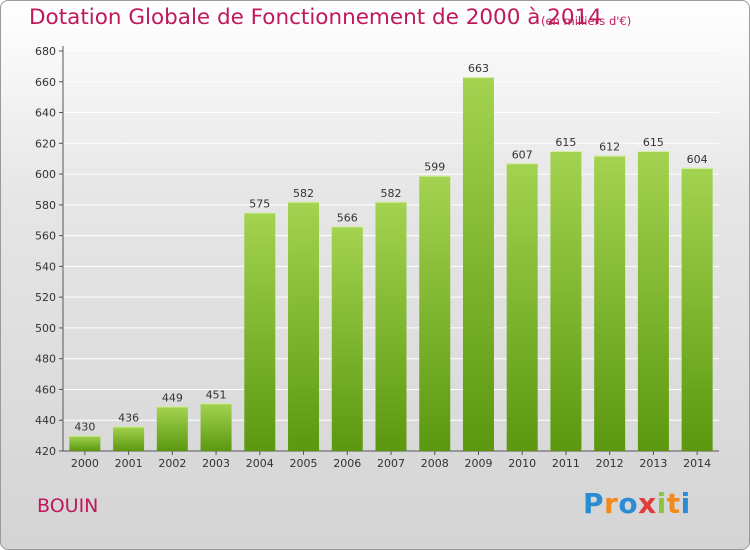 This screenshot has height=550, width=750. What do you see at coordinates (609, 147) in the screenshot?
I see `value-label: 612` at bounding box center [609, 147].